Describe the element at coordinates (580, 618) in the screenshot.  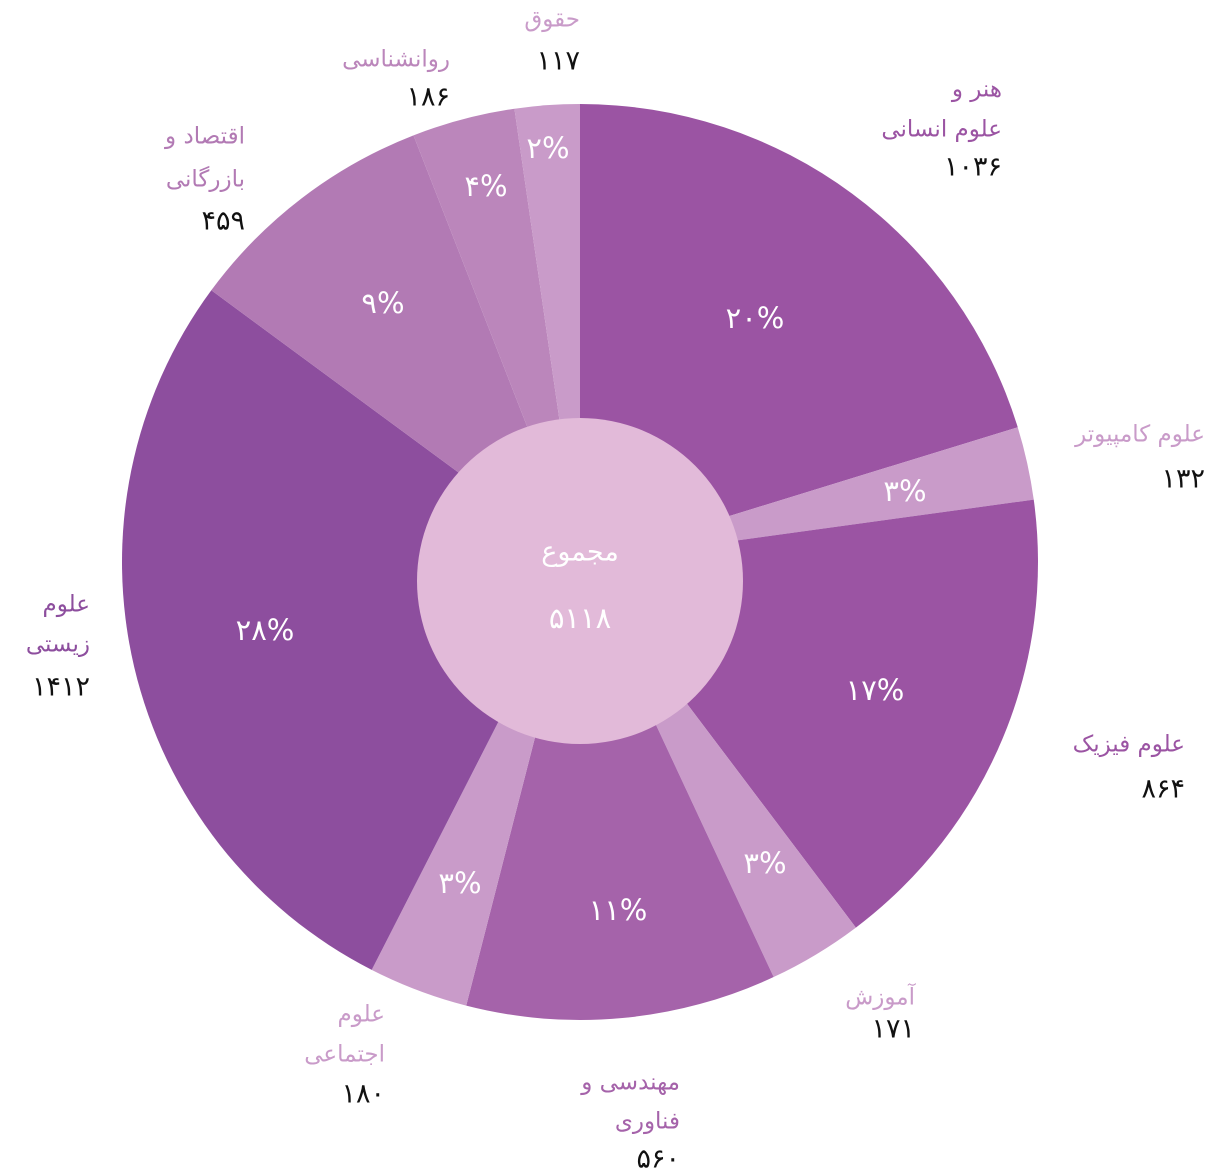
I see `total-value: ۵۱۱۸` at that location.